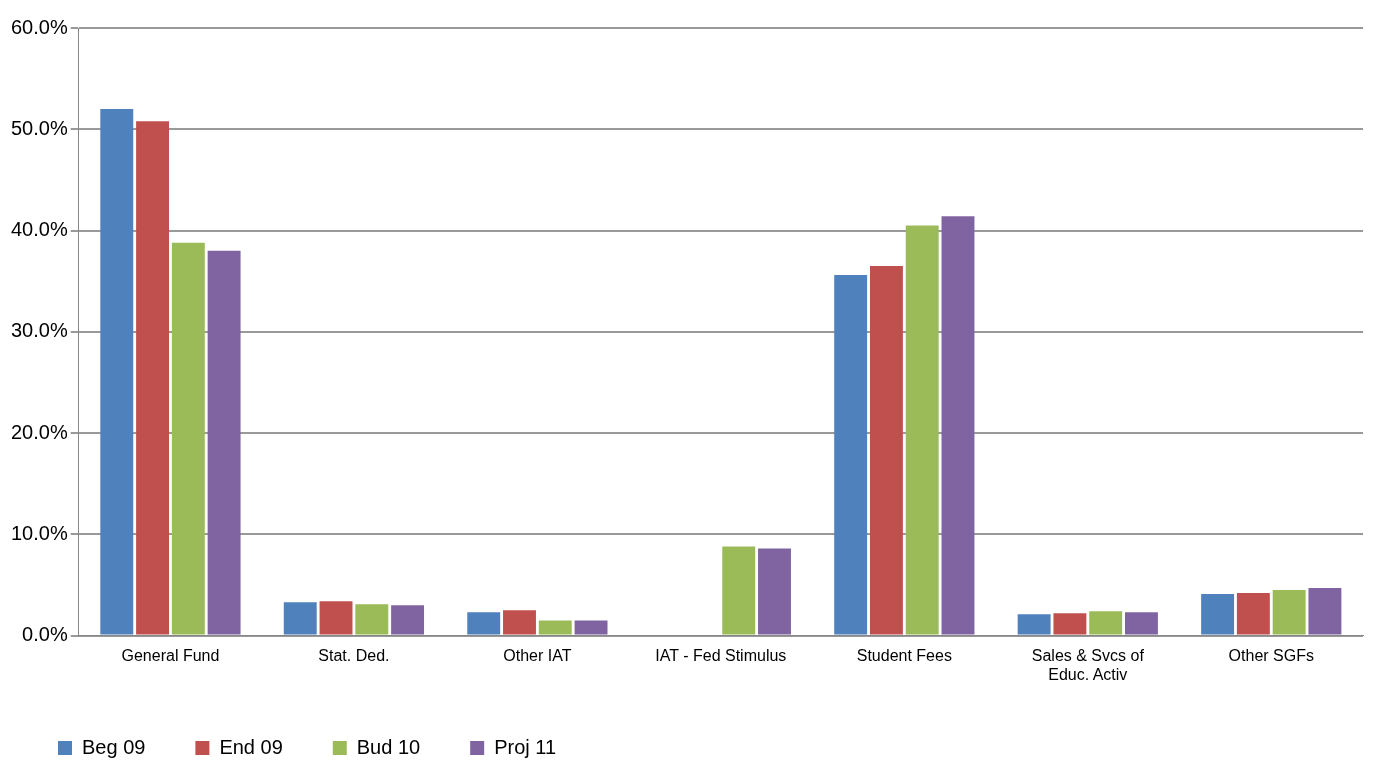 The width and height of the screenshot is (1395, 779). What do you see at coordinates (904, 655) in the screenshot?
I see `x-tick-label: Student Fees` at bounding box center [904, 655].